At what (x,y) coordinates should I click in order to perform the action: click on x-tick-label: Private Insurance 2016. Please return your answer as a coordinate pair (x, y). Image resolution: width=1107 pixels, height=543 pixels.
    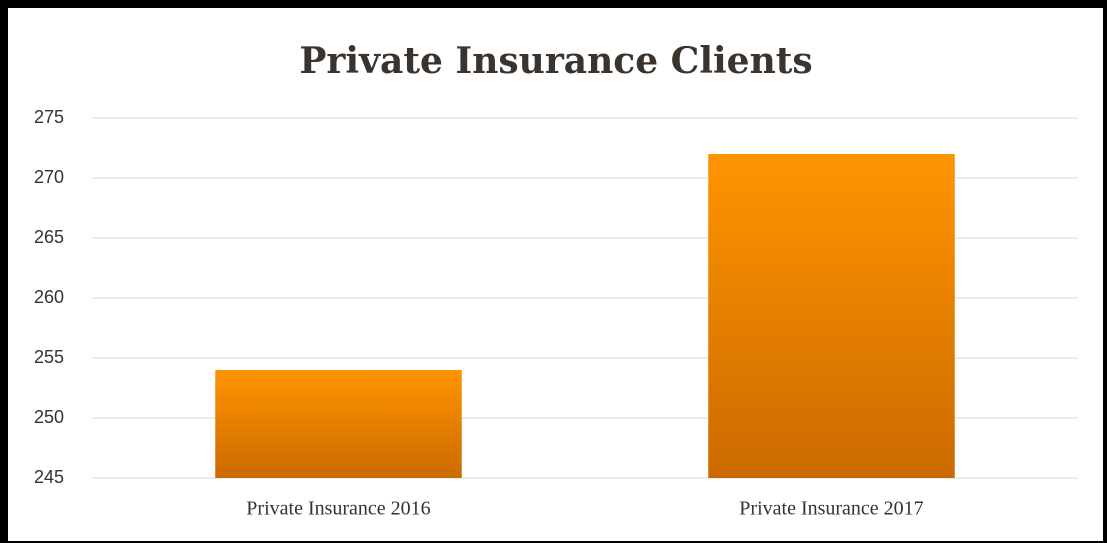
    Looking at the image, I should click on (338, 509).